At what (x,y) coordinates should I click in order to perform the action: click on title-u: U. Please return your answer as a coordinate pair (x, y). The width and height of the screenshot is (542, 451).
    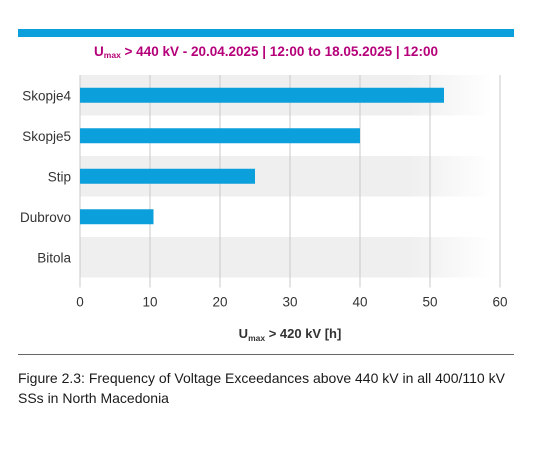
    Looking at the image, I should click on (99, 51).